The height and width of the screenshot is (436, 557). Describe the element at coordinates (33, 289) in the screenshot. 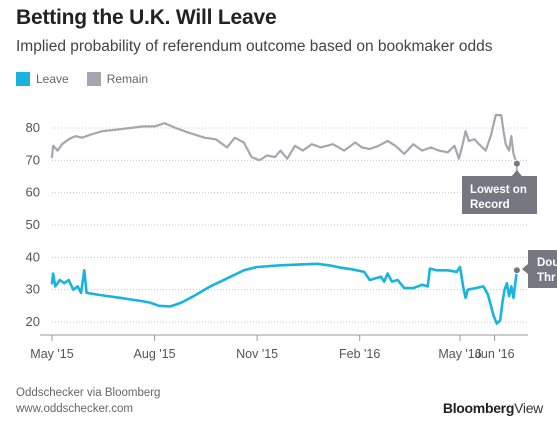

I see `y-tick-label: 30` at that location.